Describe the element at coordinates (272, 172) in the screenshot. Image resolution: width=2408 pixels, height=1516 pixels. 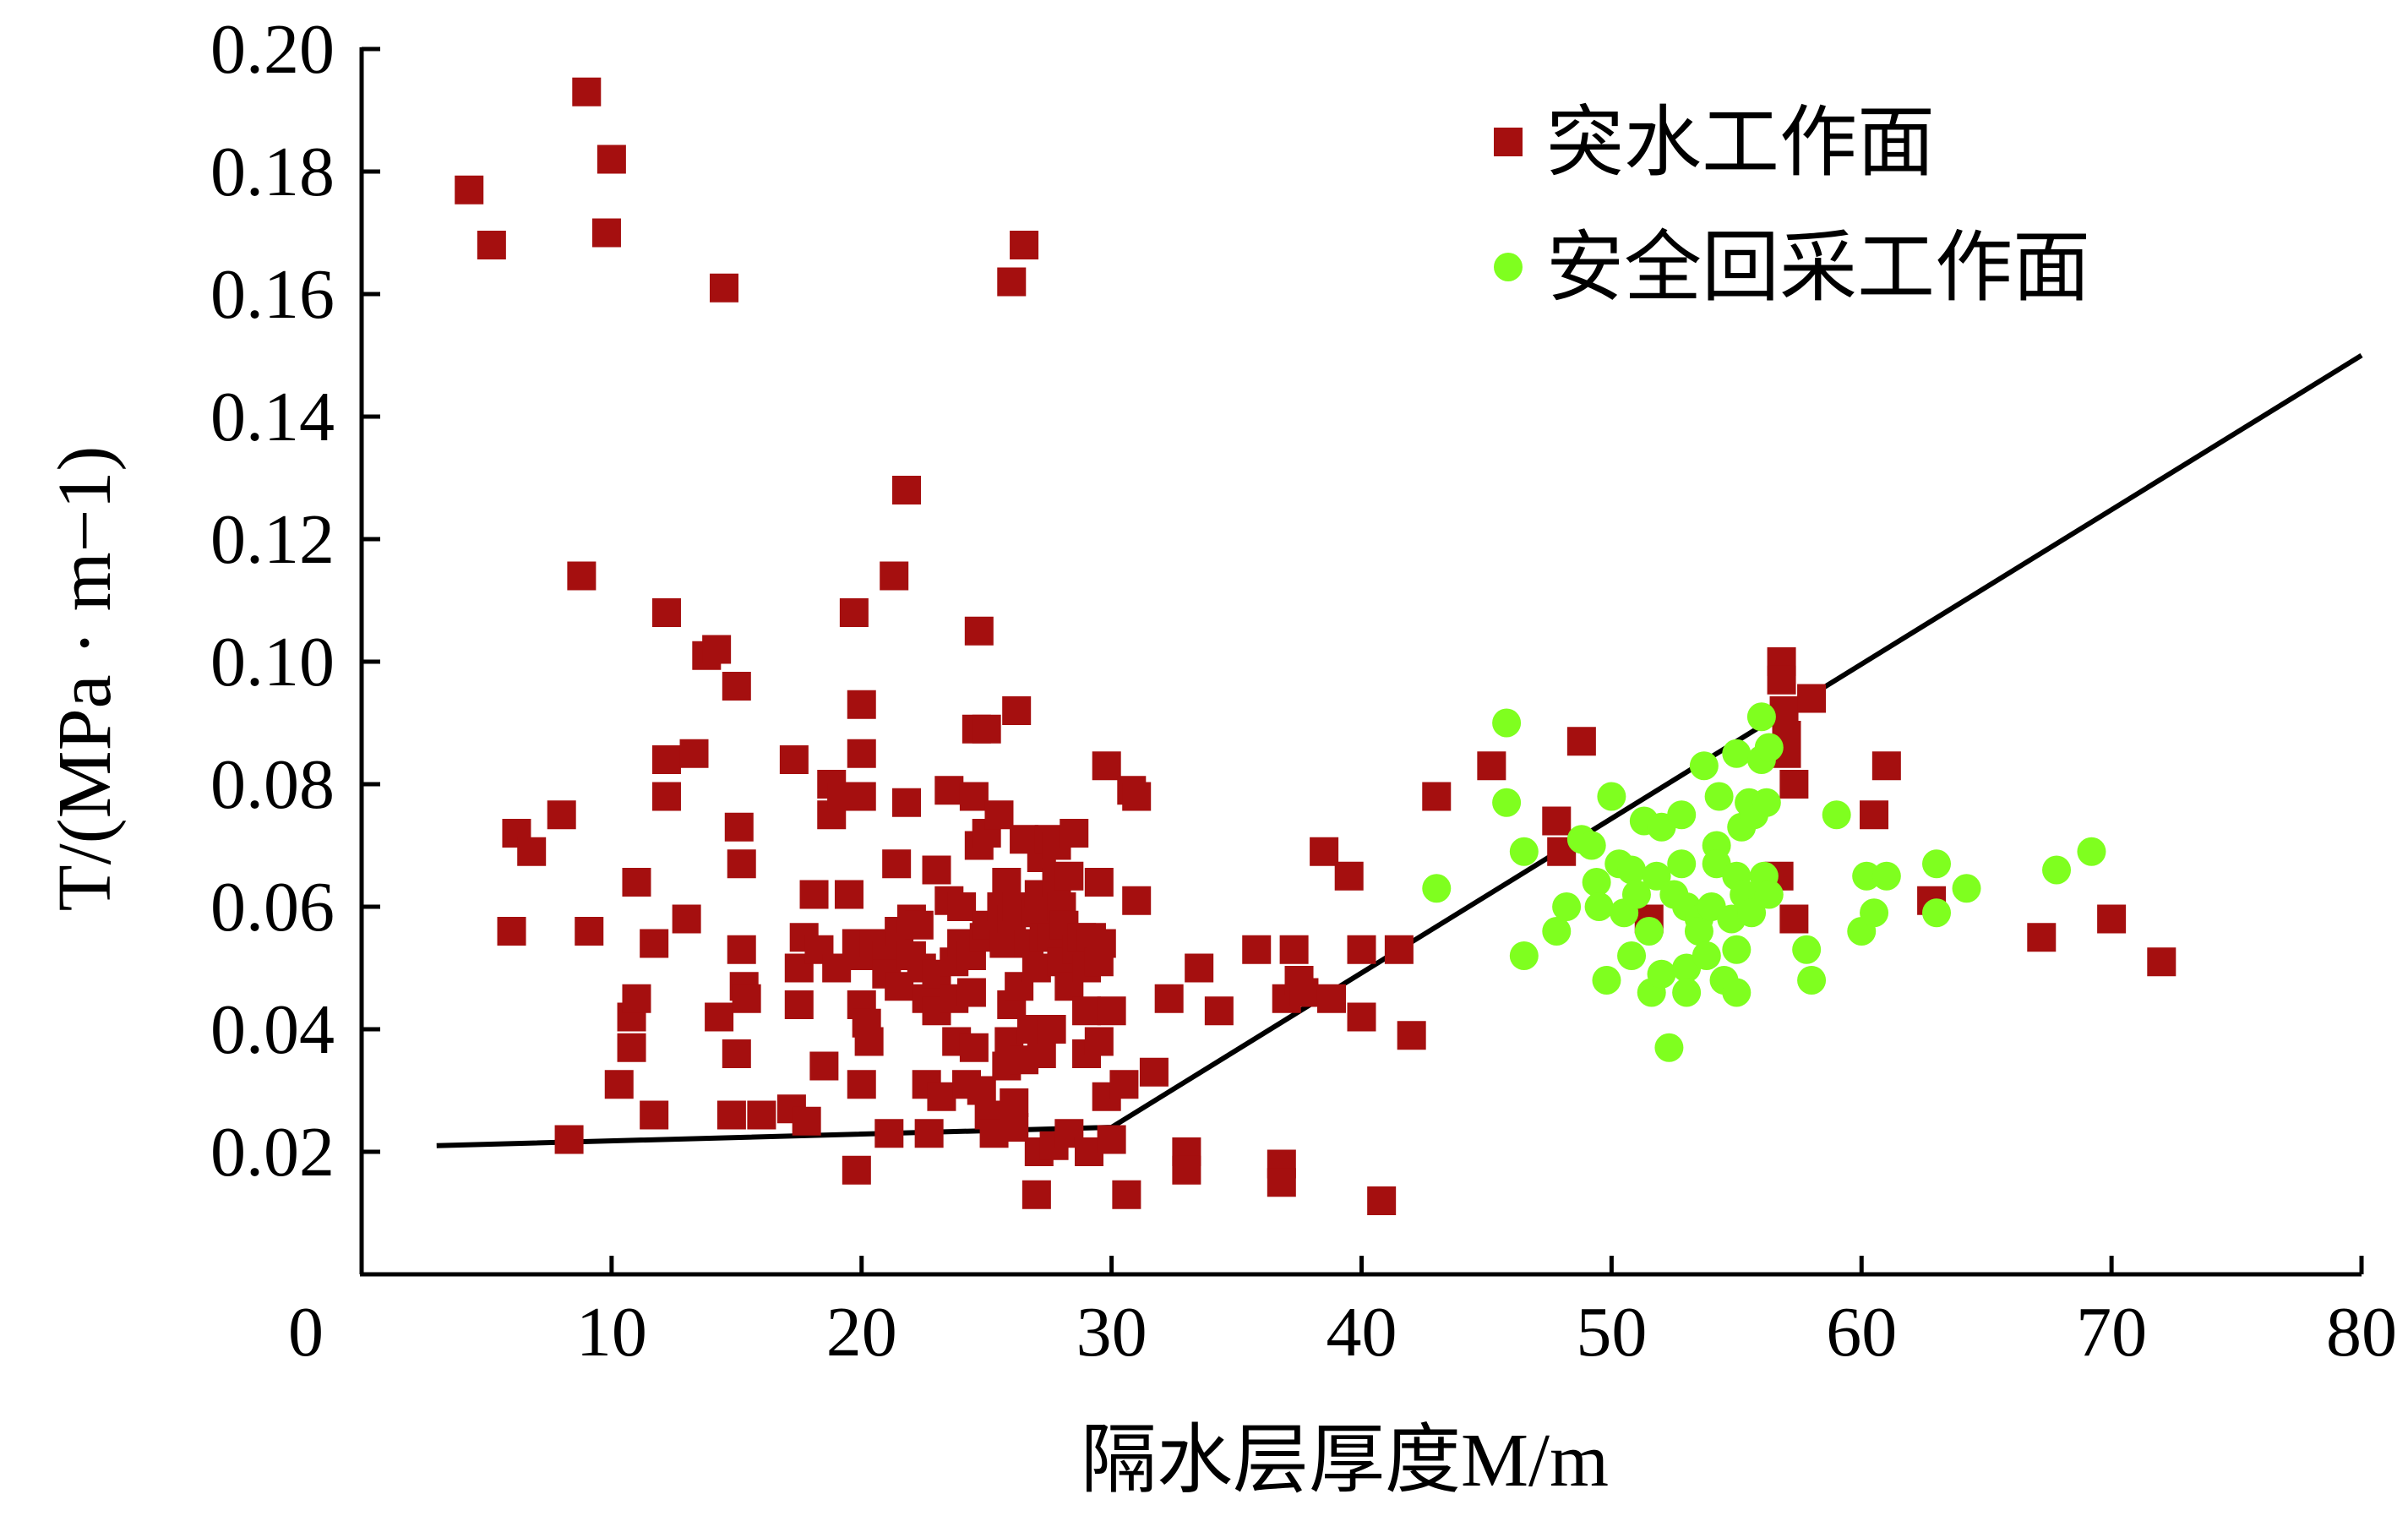
I see `y-tick-label: 0.18` at that location.